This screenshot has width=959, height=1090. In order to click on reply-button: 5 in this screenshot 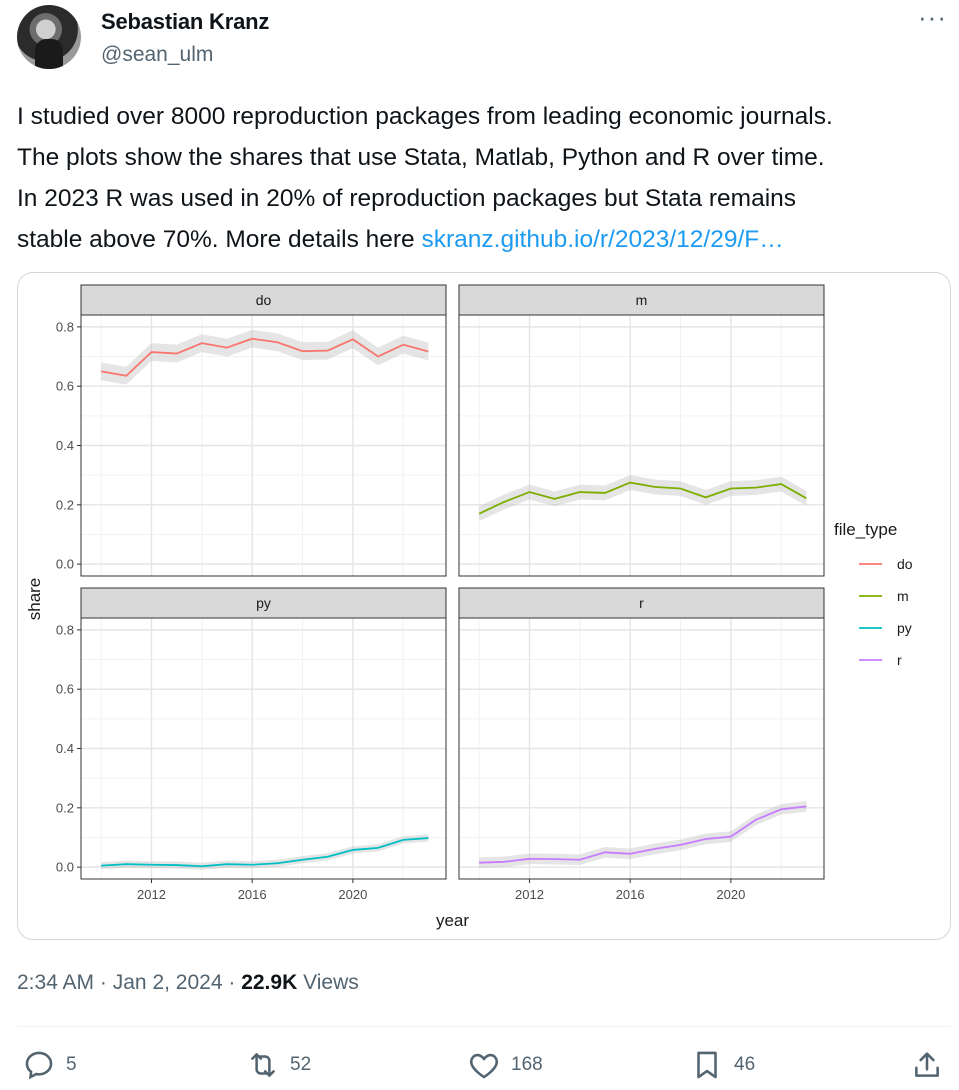, I will do `click(49, 1065)`.